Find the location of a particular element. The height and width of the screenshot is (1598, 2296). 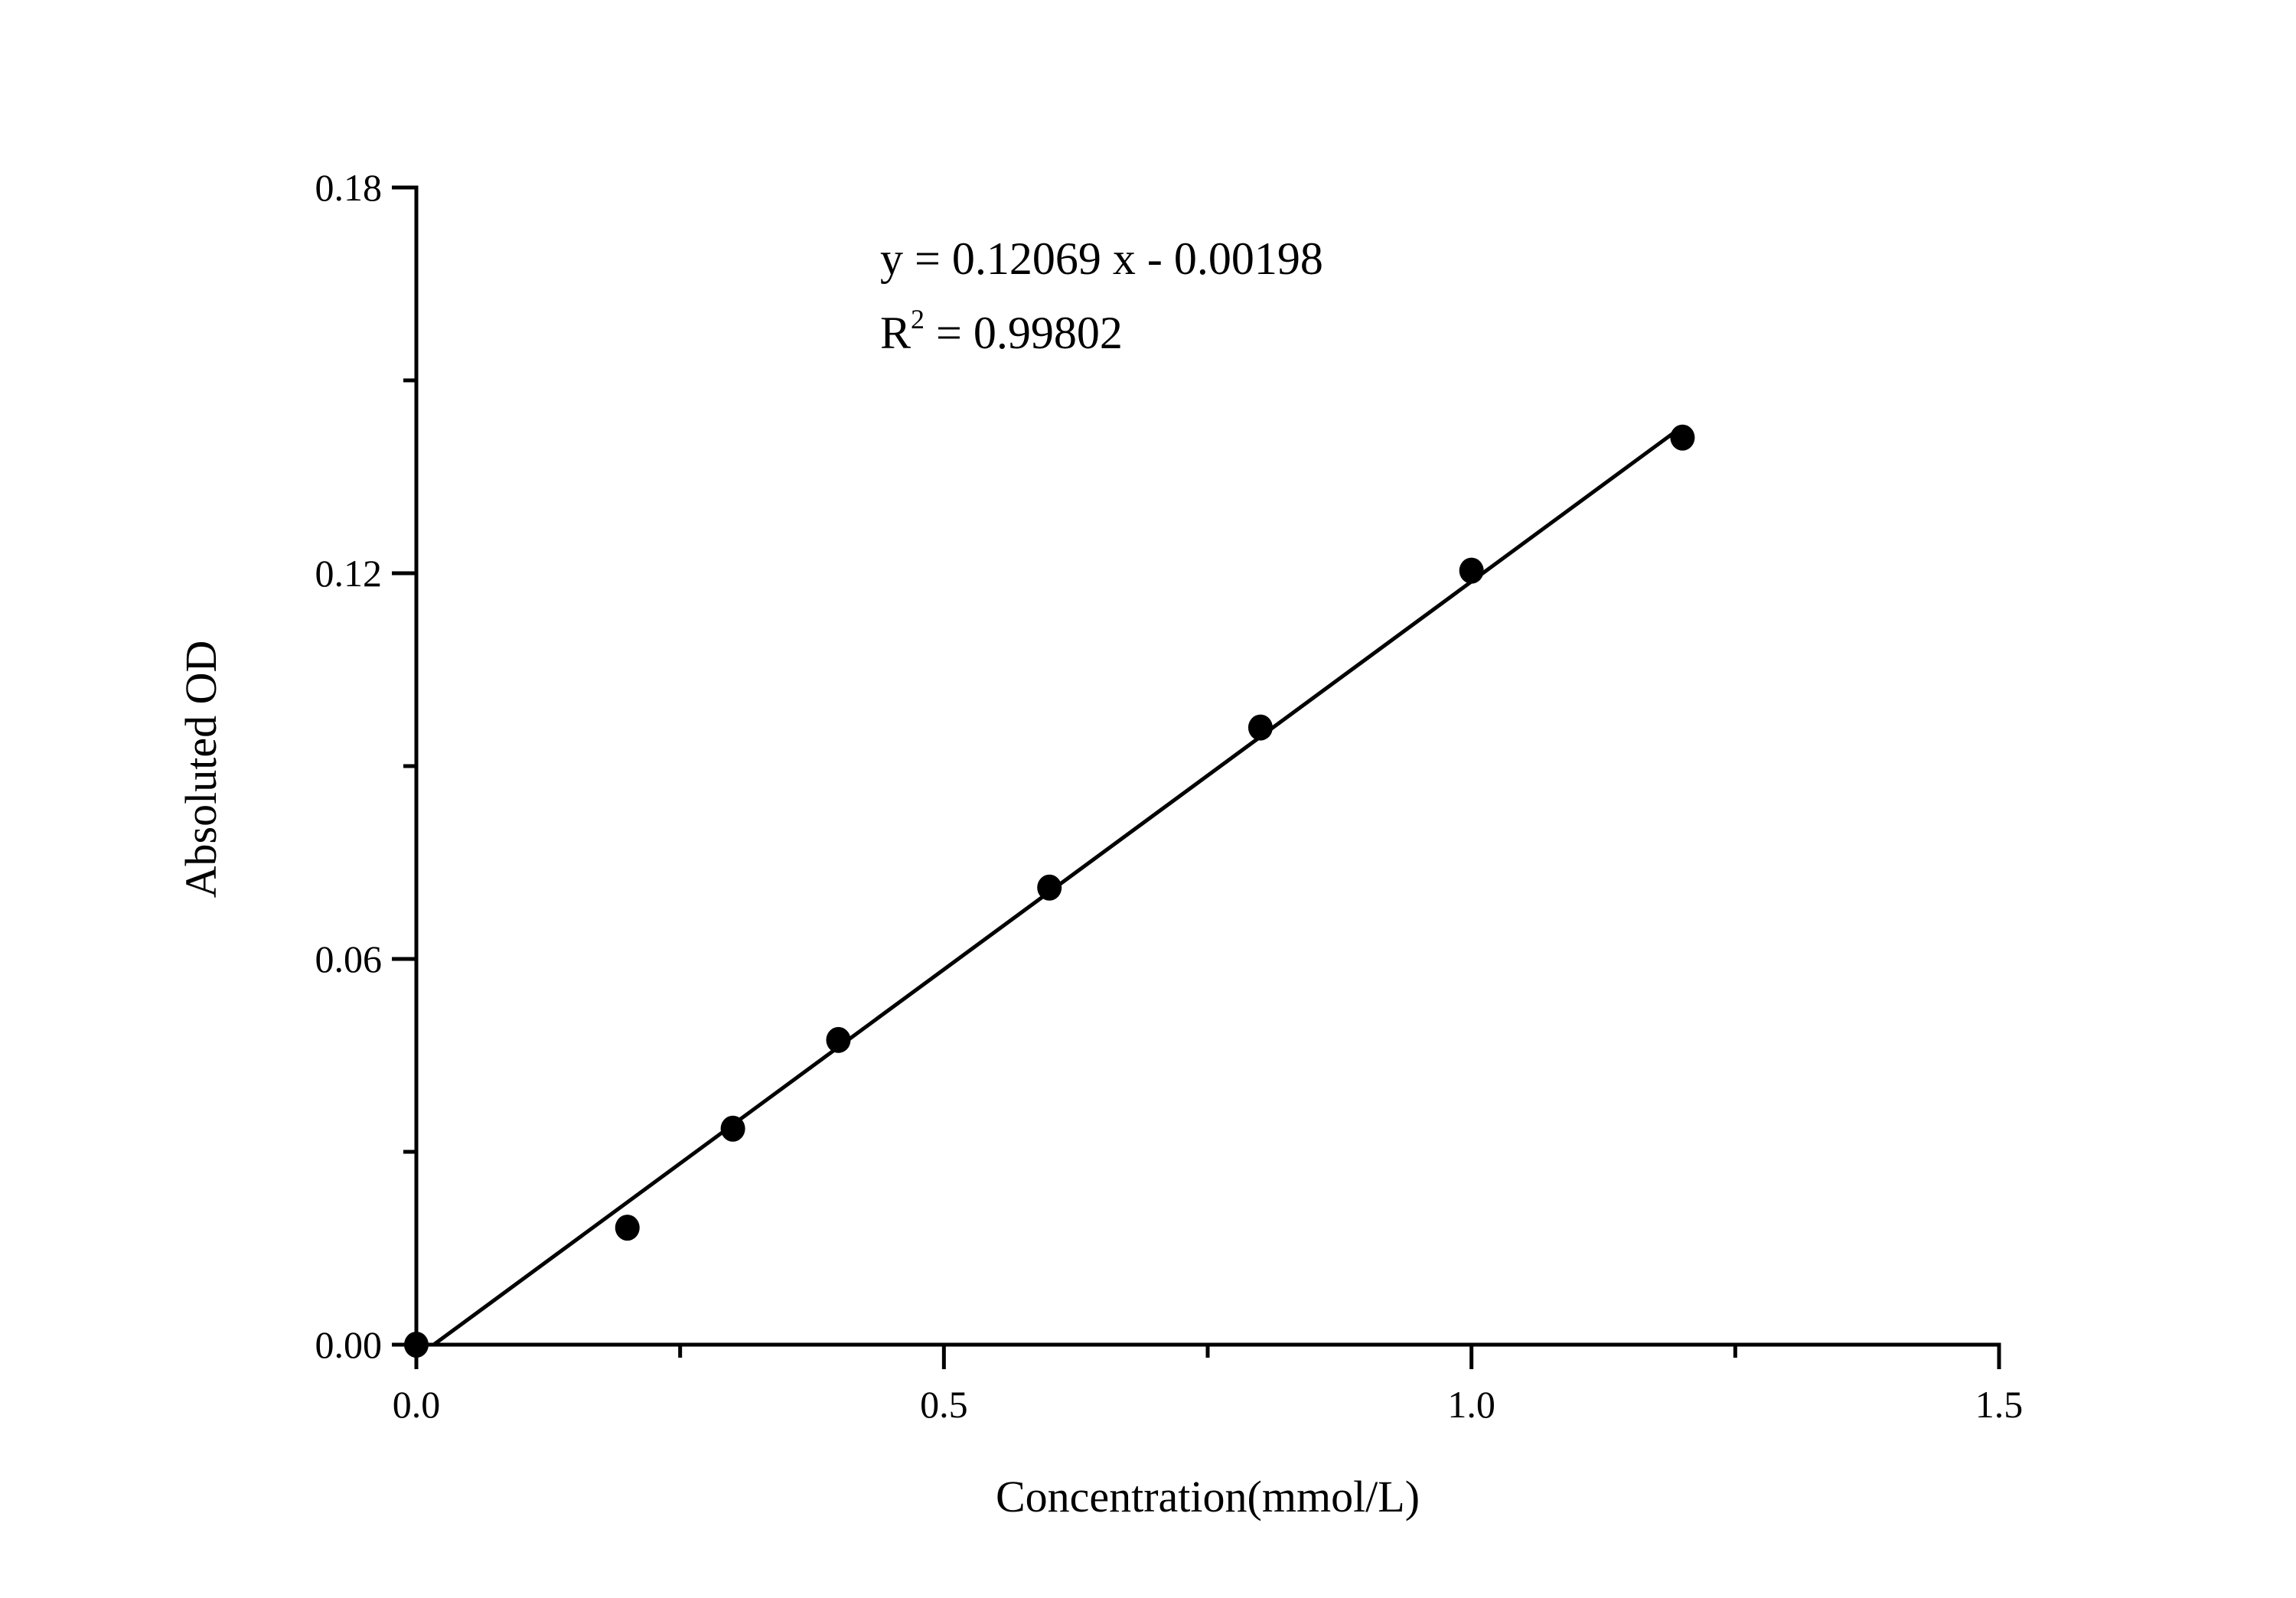

x-tick-label: 1.0 is located at coordinates (1471, 1404).